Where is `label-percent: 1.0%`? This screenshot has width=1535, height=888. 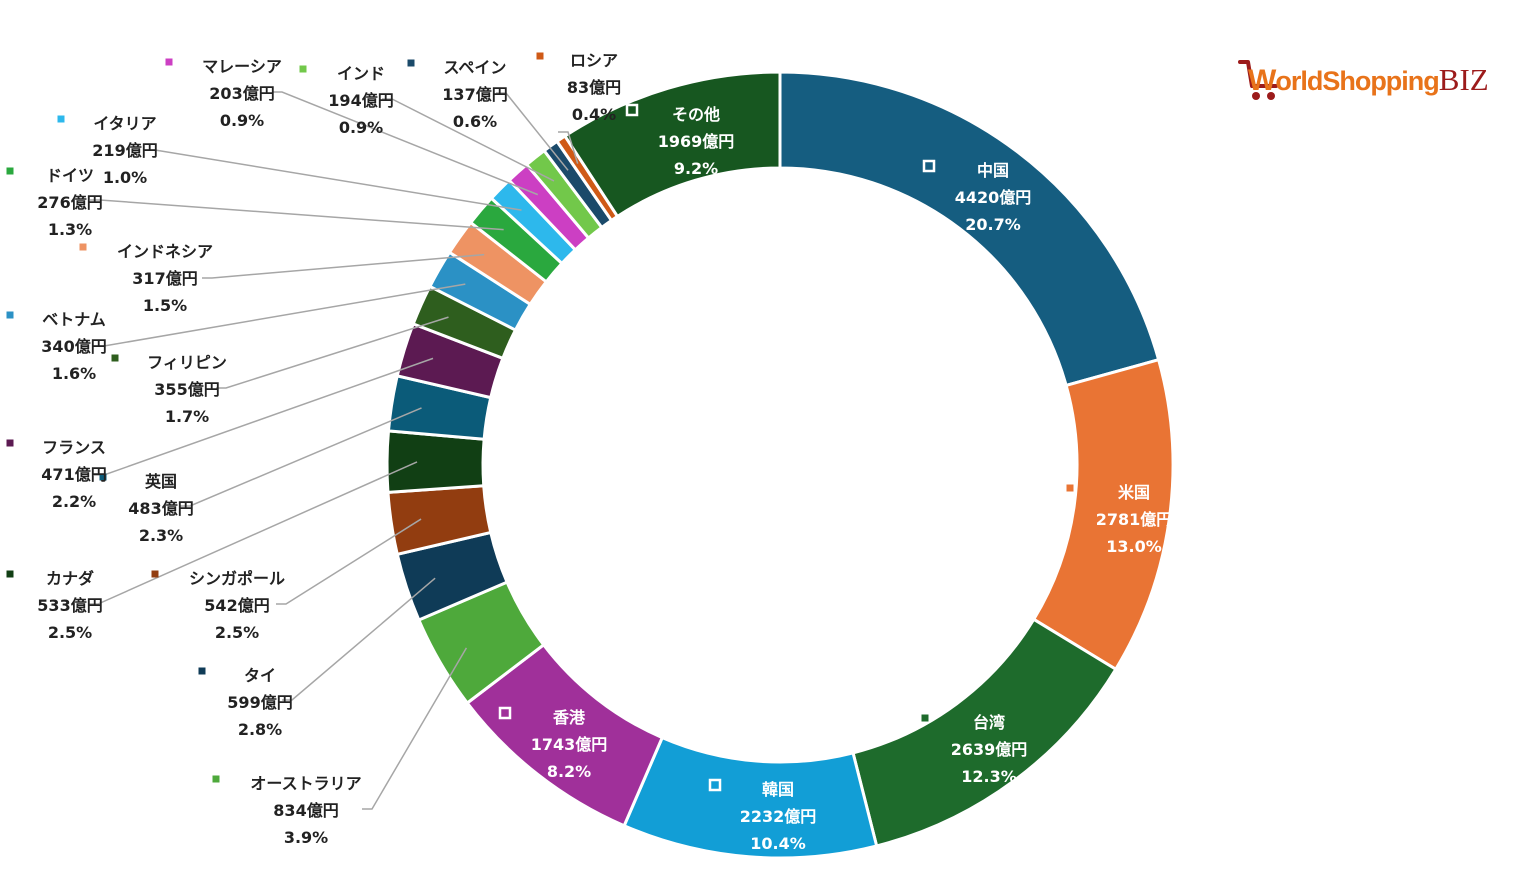 label-percent: 1.0% is located at coordinates (125, 177).